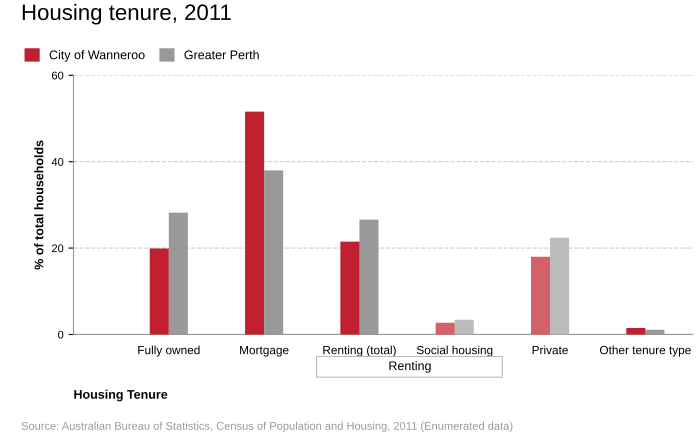  Describe the element at coordinates (61, 334) in the screenshot. I see `y-tick-label: 0` at that location.